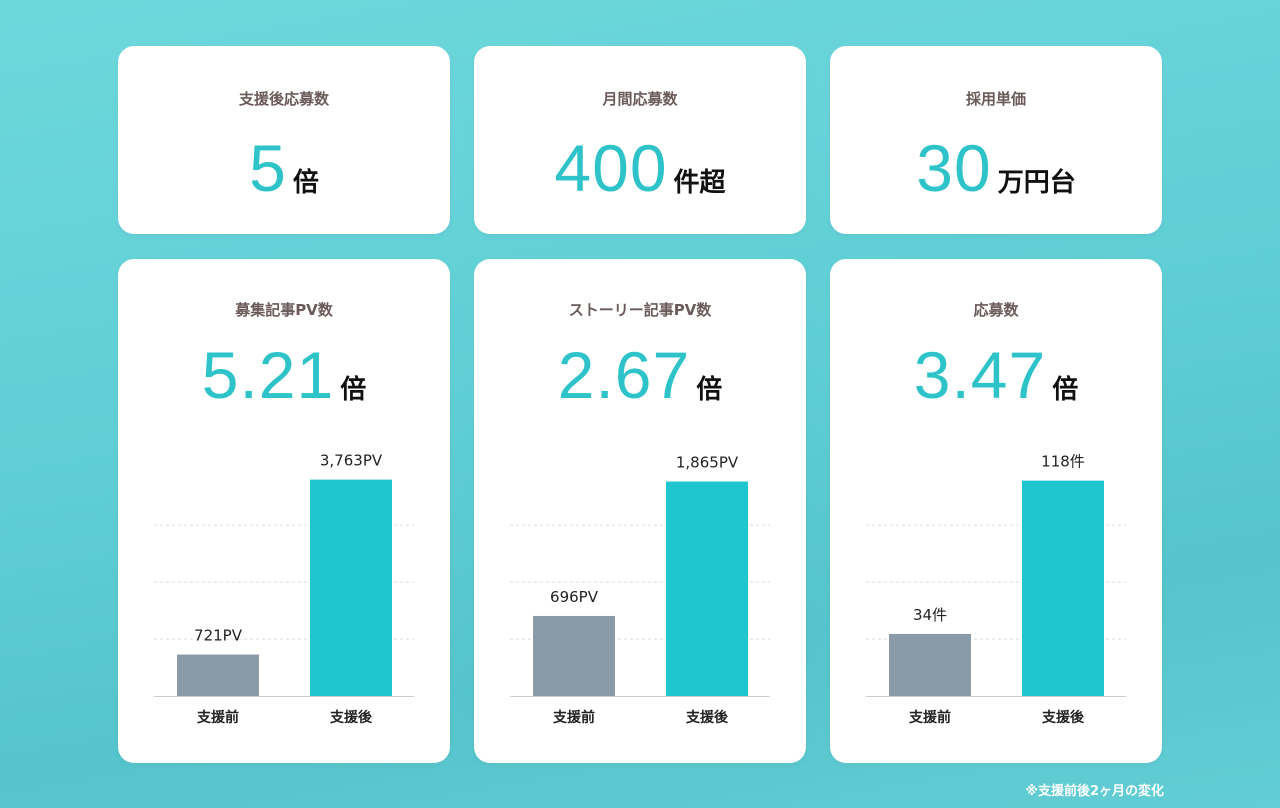  I want to click on card-title: 応募数, so click(996, 310).